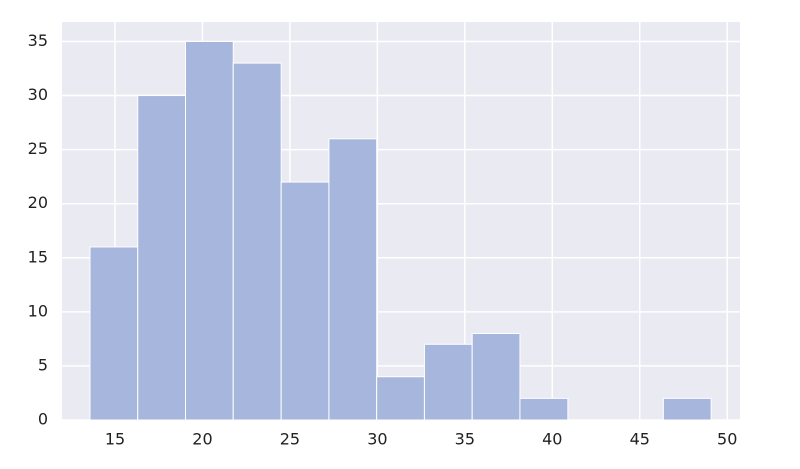  I want to click on y-tick-label: 0, so click(43, 419).